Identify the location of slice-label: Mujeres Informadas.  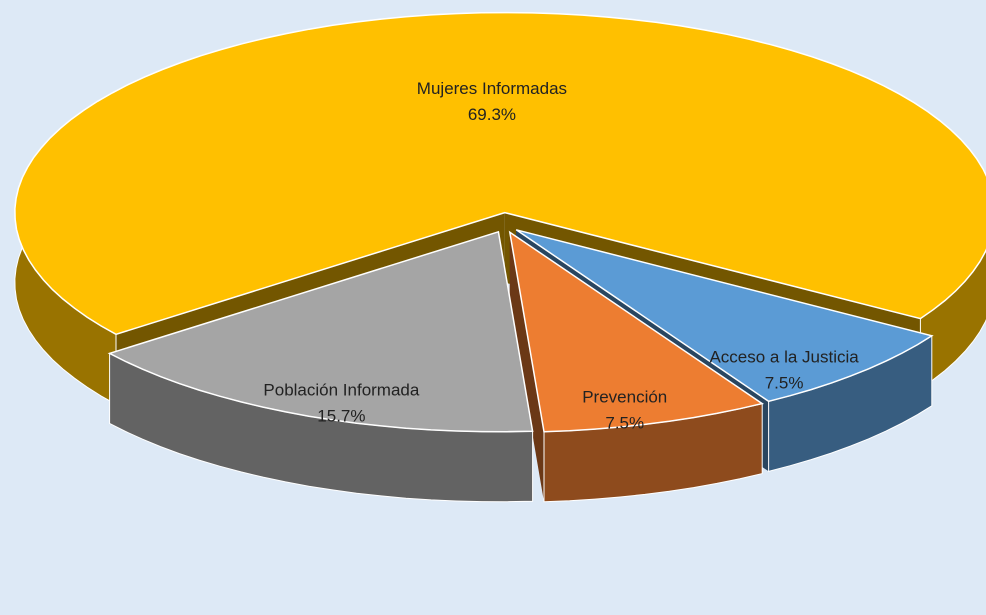
(492, 88).